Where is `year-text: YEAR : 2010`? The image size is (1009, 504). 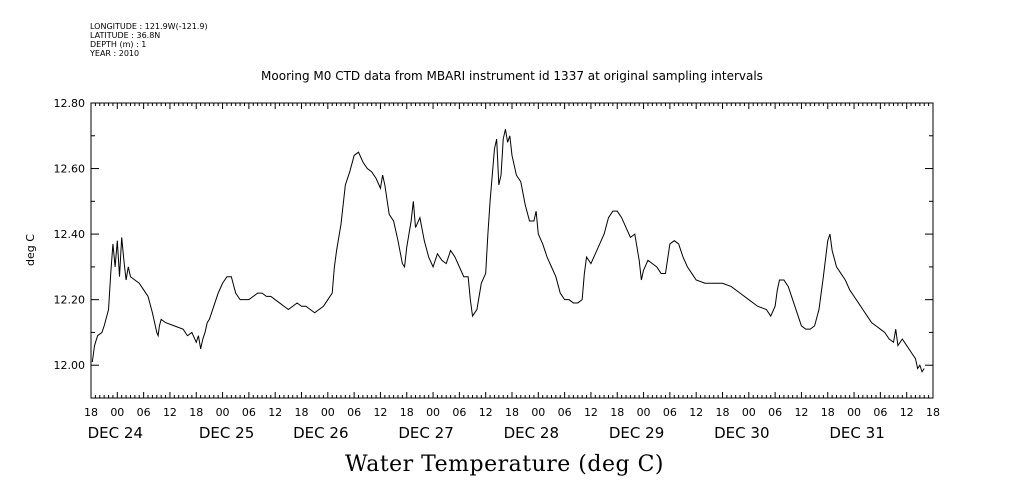 year-text: YEAR : 2010 is located at coordinates (115, 53).